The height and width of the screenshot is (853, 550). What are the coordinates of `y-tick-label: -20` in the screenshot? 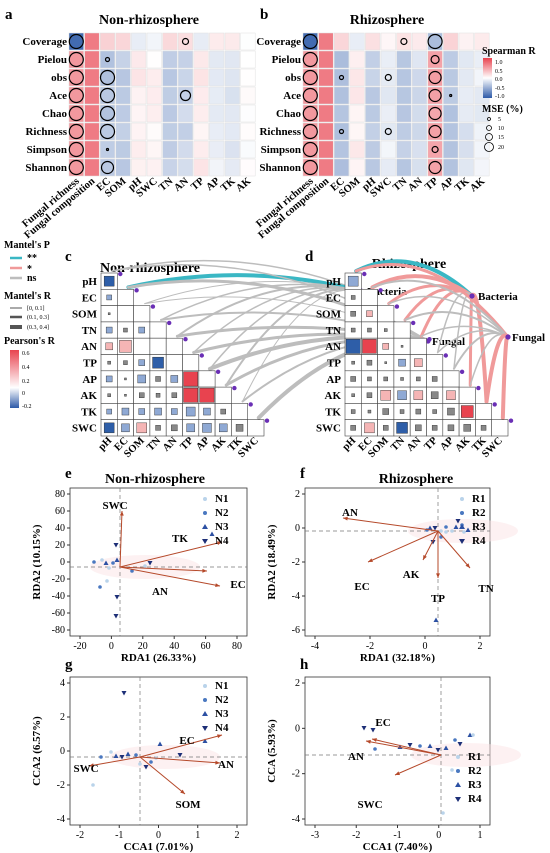 It's located at (58, 579).